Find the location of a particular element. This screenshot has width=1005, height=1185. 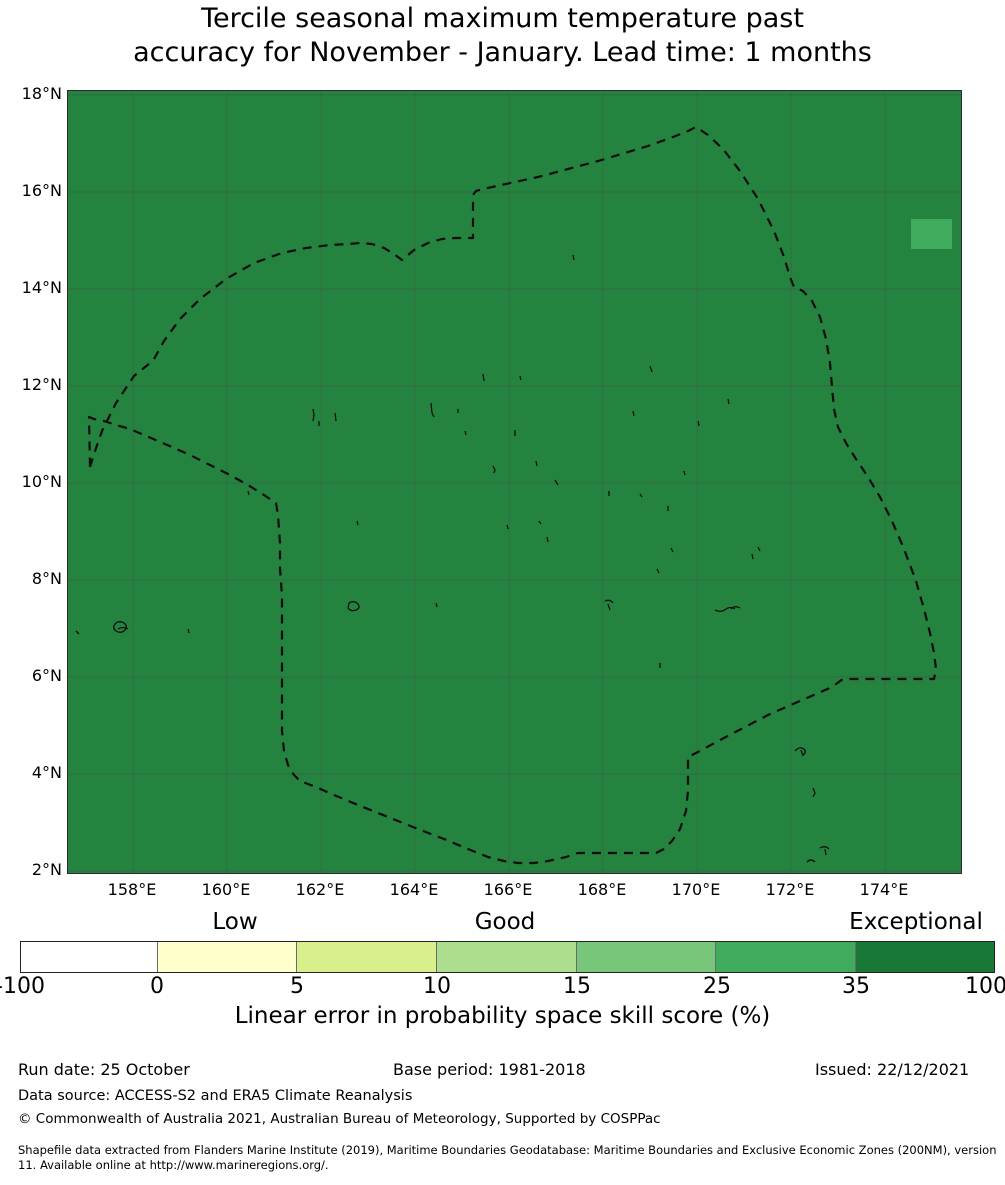

y-tick-16N: 16°N is located at coordinates (41, 190).